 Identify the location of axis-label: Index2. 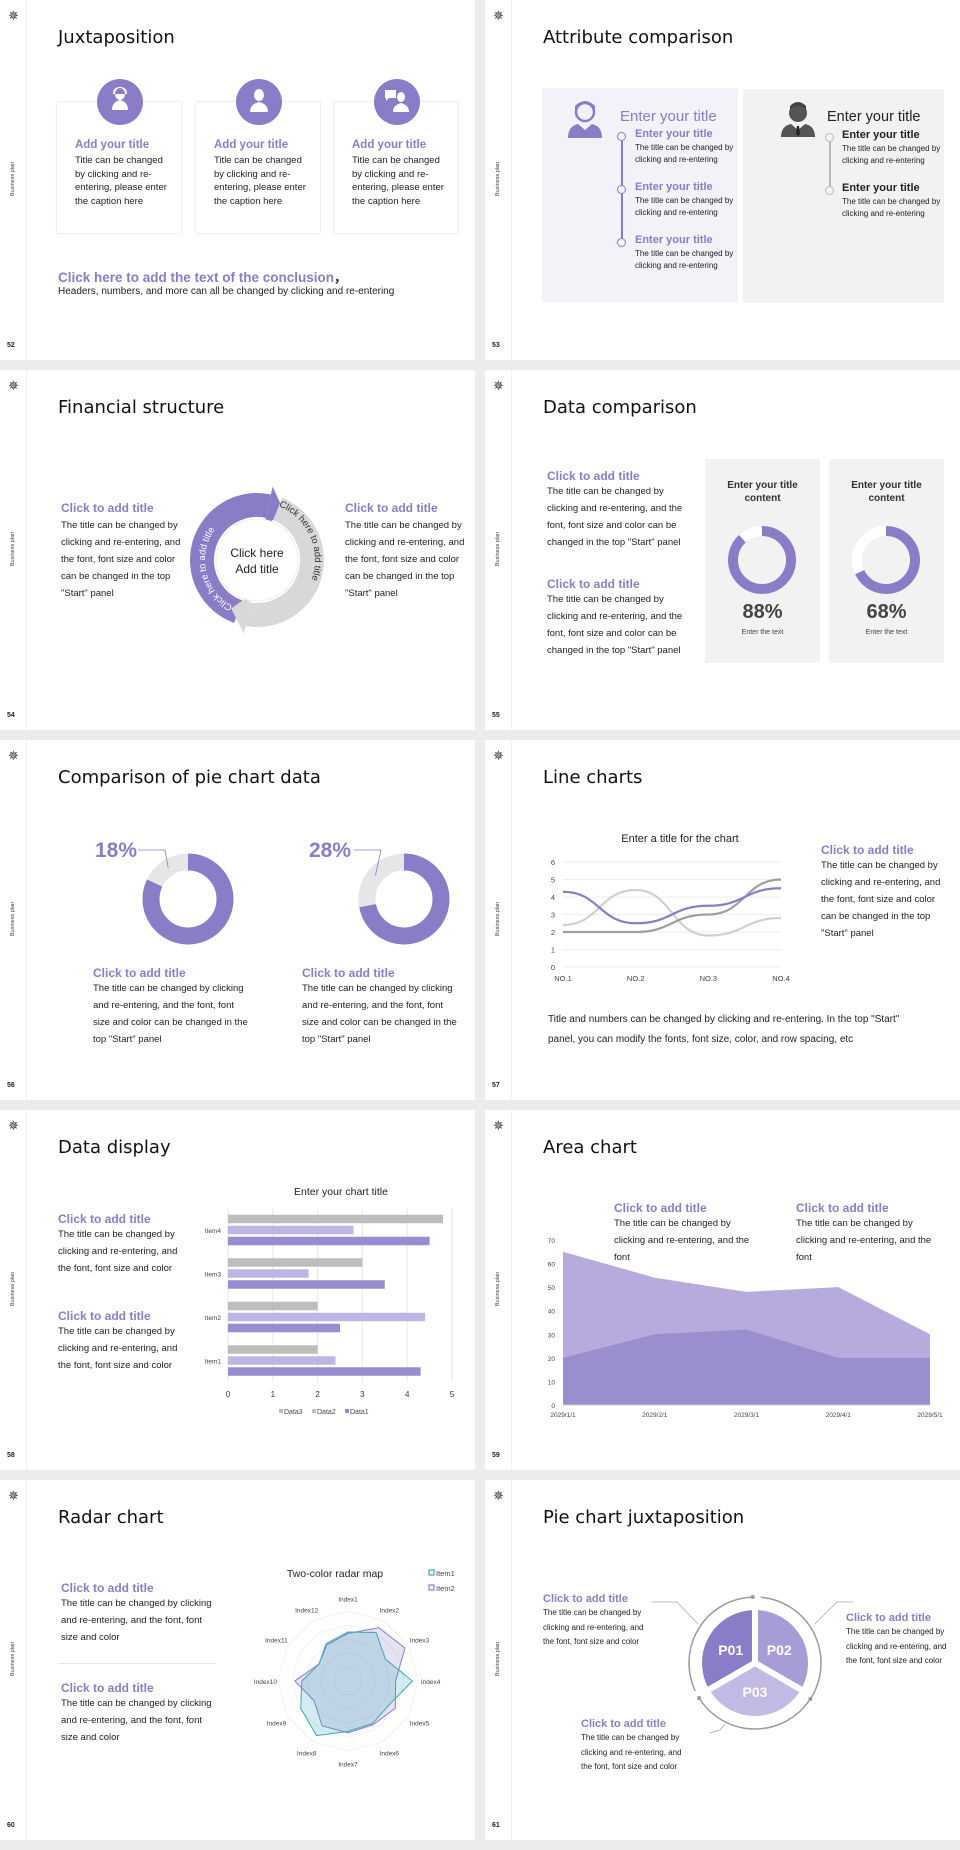
(390, 1610).